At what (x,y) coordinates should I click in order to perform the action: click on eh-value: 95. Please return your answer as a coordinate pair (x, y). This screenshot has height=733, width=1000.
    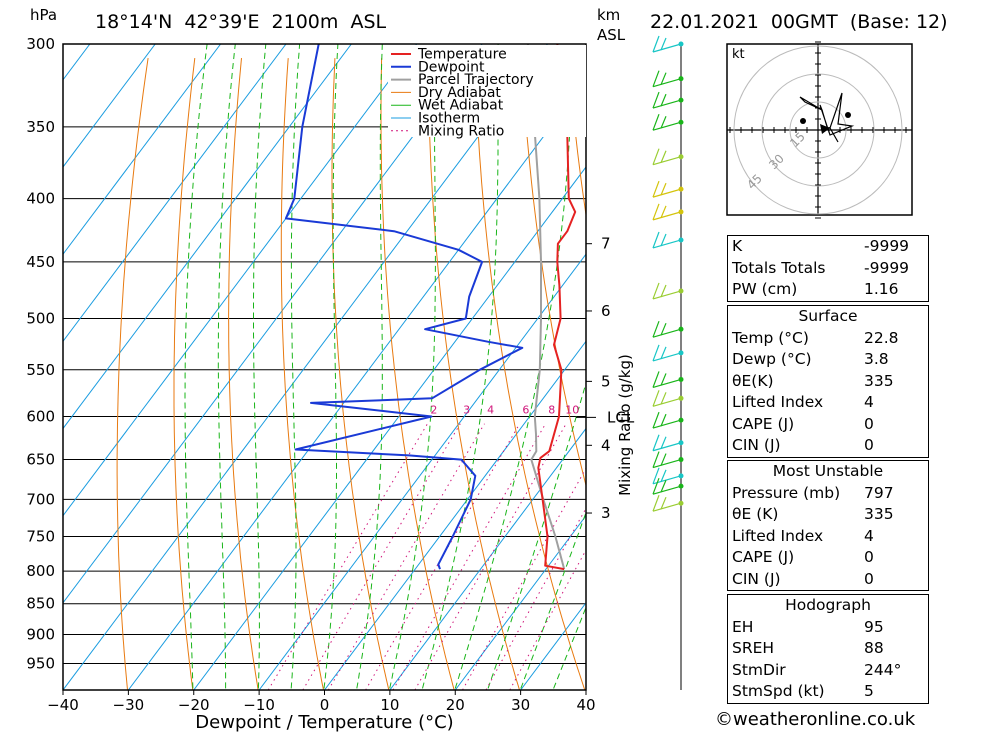
    Looking at the image, I should click on (874, 626).